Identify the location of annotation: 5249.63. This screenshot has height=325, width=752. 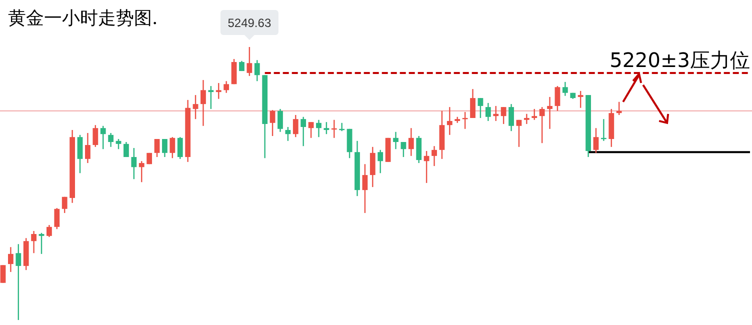
(250, 23).